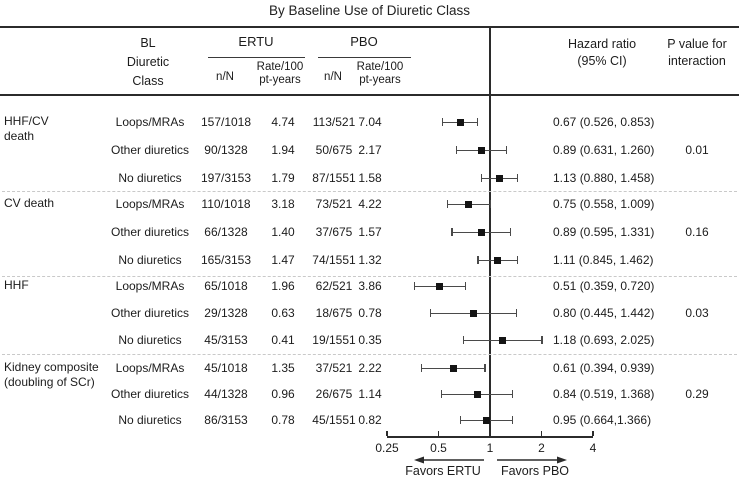  I want to click on pbo-underline, so click(364, 58).